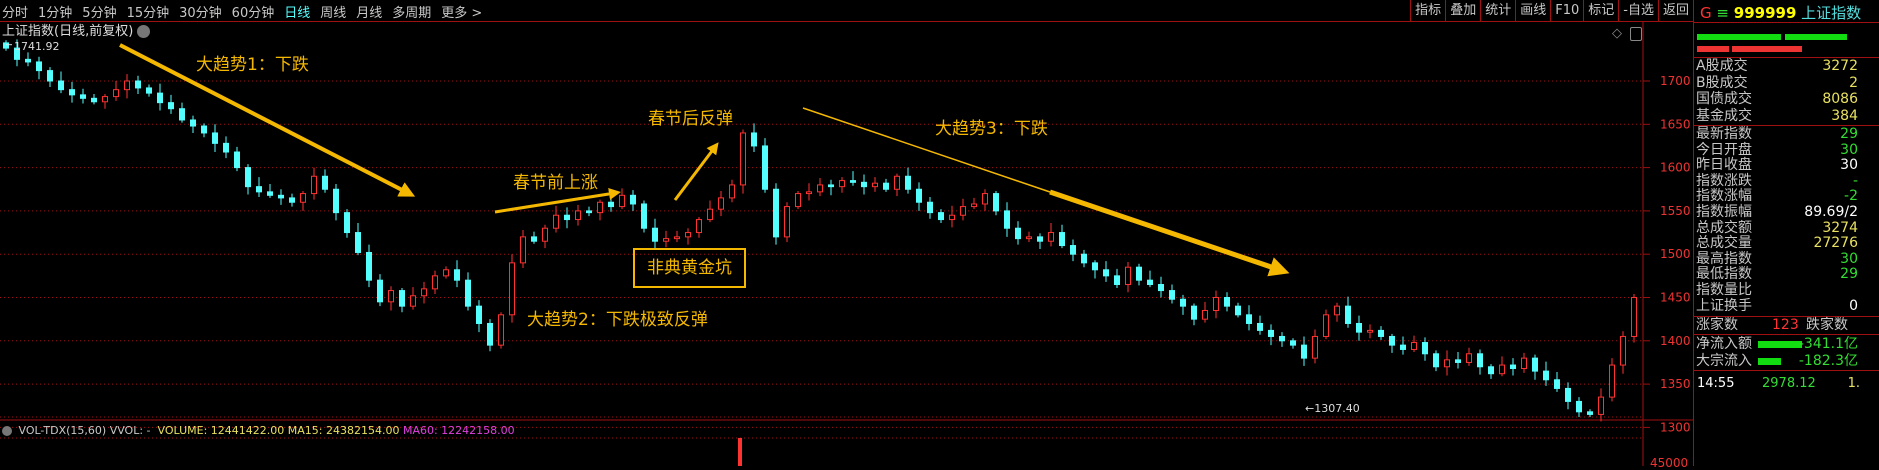 This screenshot has height=470, width=1879. I want to click on quote-label: 指数涨跌, so click(1724, 180).